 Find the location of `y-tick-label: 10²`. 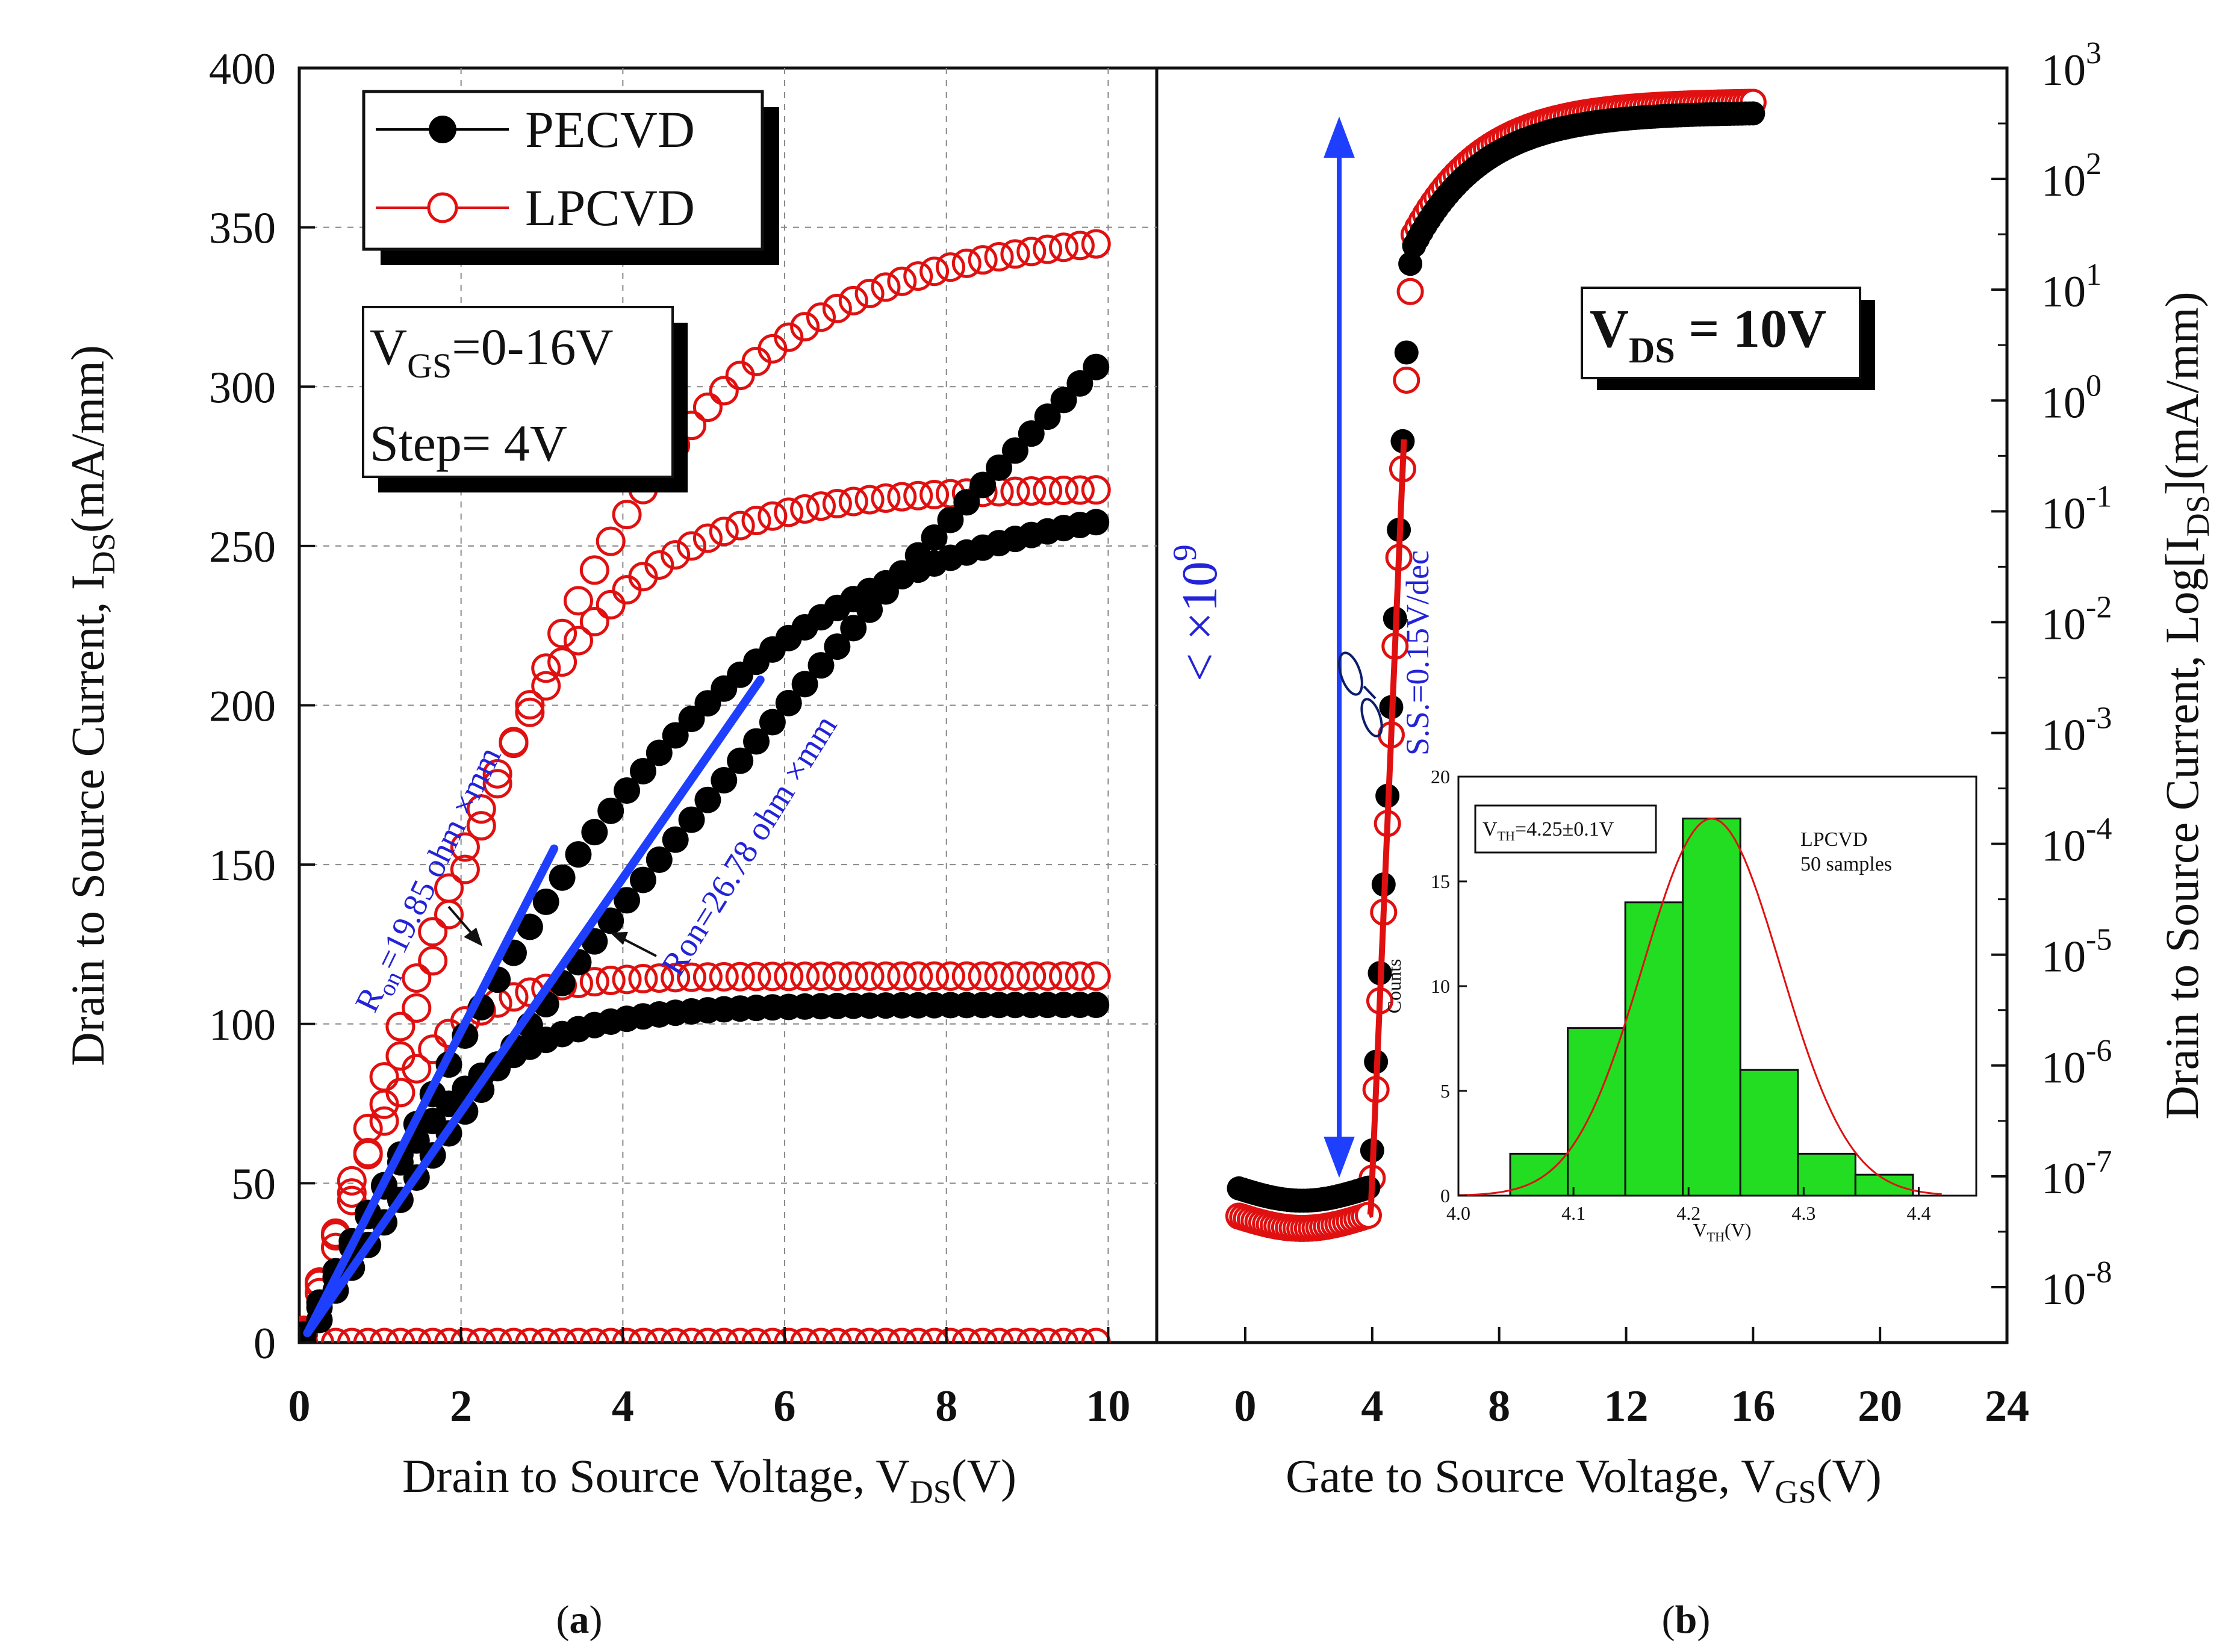

y-tick-label: 10² is located at coordinates (2071, 176).